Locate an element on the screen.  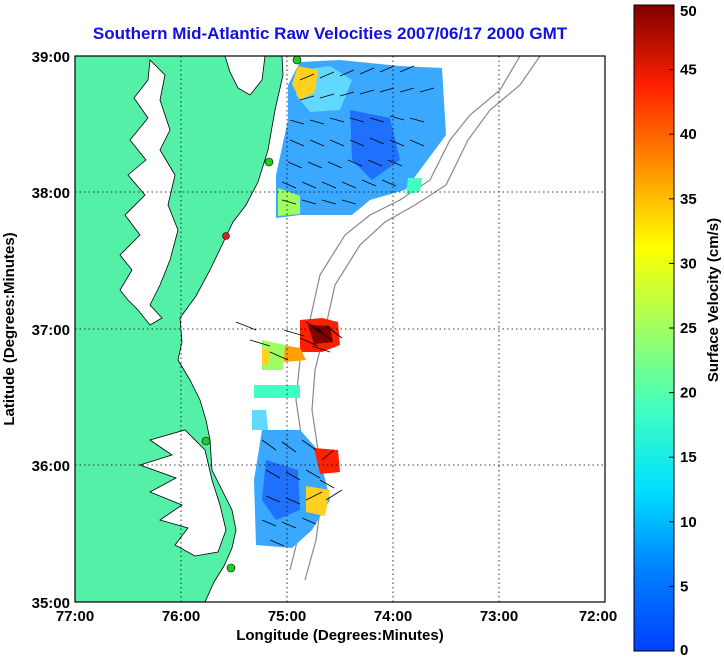
colorbar-tick-label: 0 is located at coordinates (684, 650).